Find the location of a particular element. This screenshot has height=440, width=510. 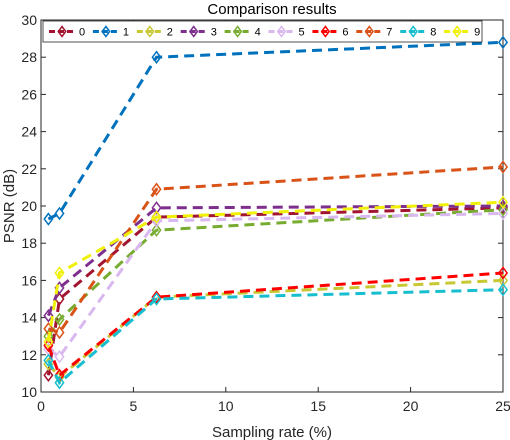

legend-label: 9 is located at coordinates (477, 33).